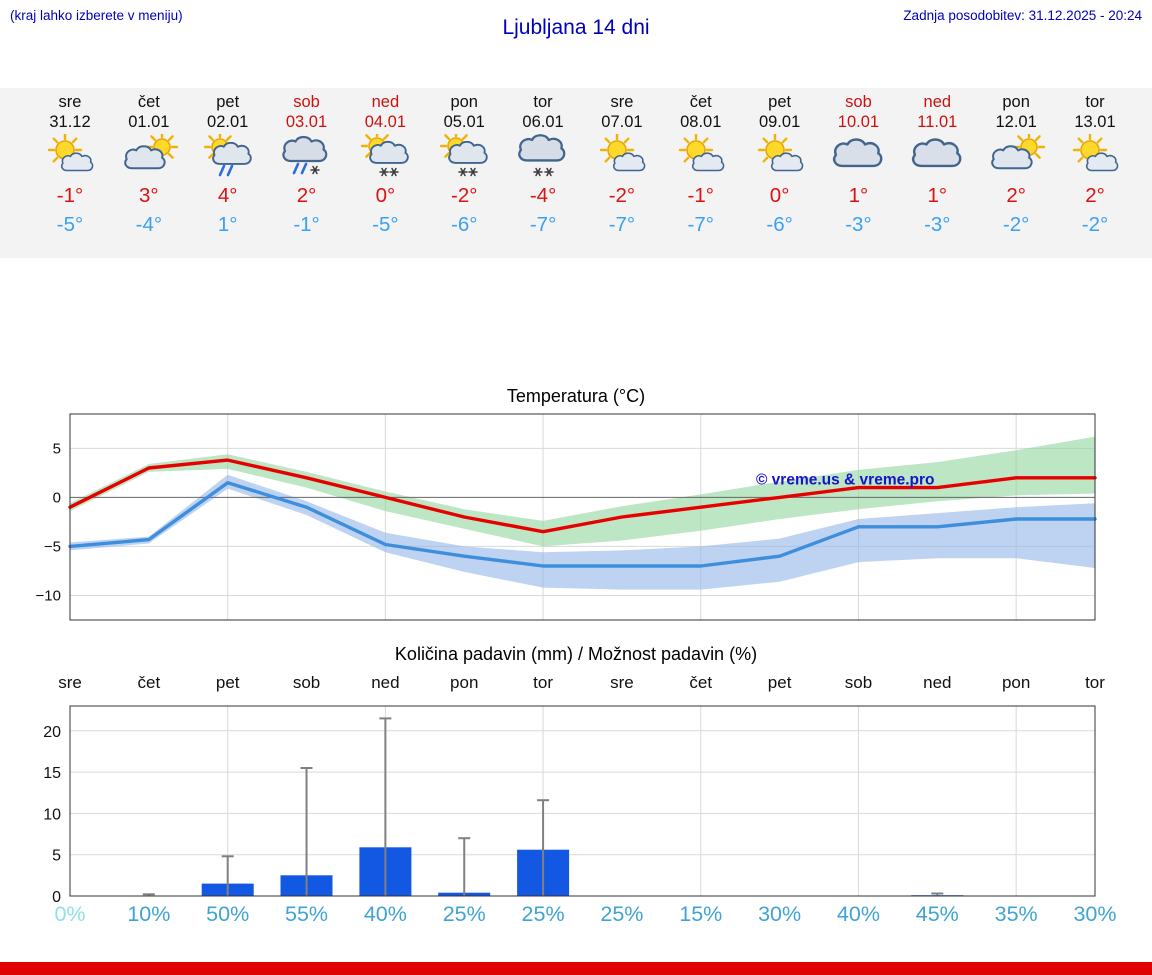 This screenshot has height=975, width=1152. What do you see at coordinates (227, 682) in the screenshot?
I see `precip-day-label: pet` at bounding box center [227, 682].